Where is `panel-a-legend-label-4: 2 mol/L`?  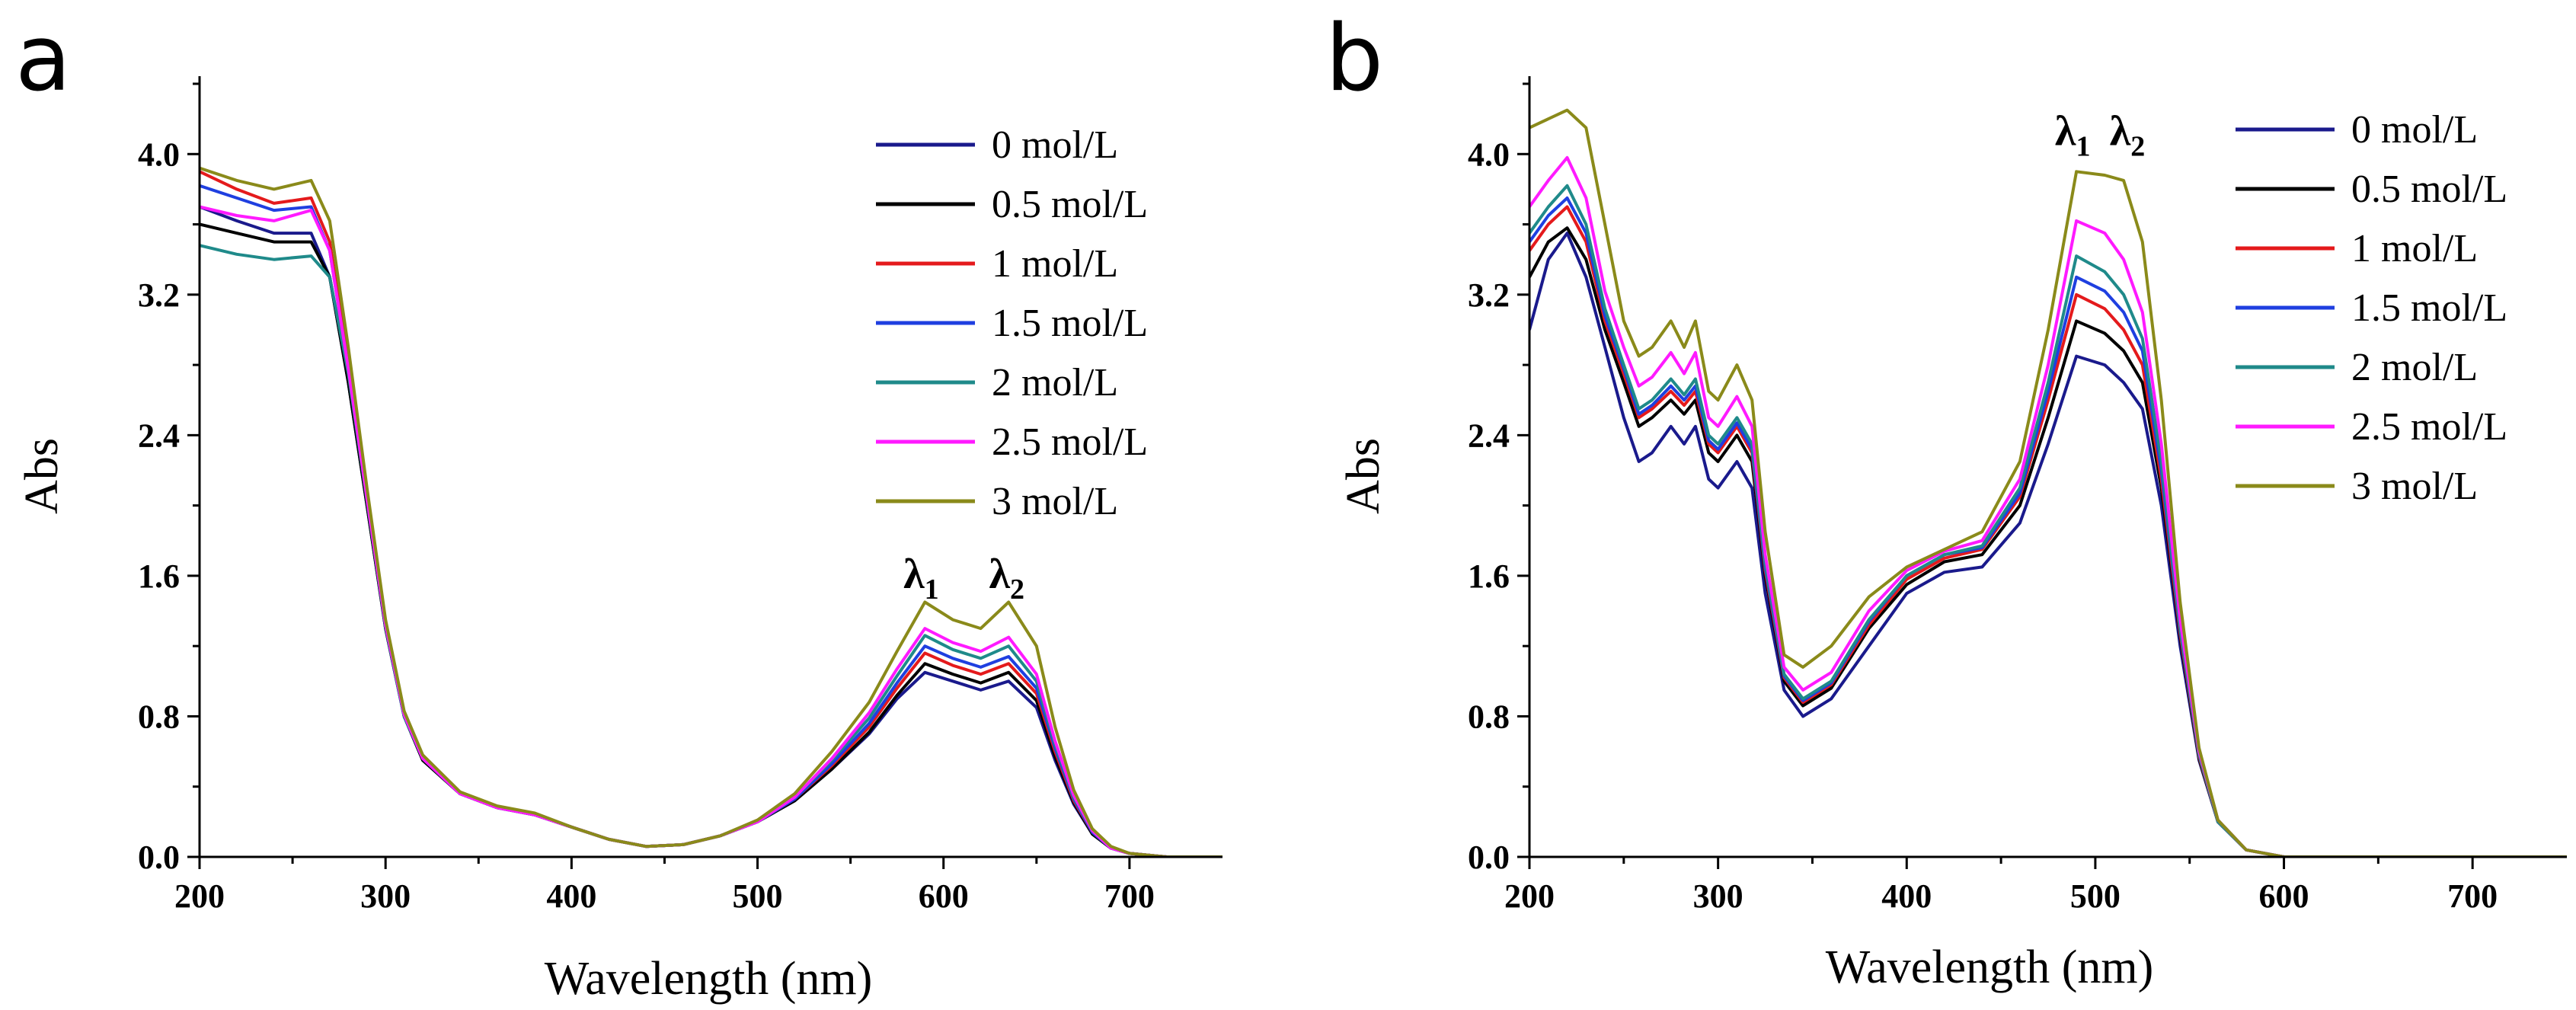
panel-a-legend-label-4: 2 mol/L is located at coordinates (1055, 382).